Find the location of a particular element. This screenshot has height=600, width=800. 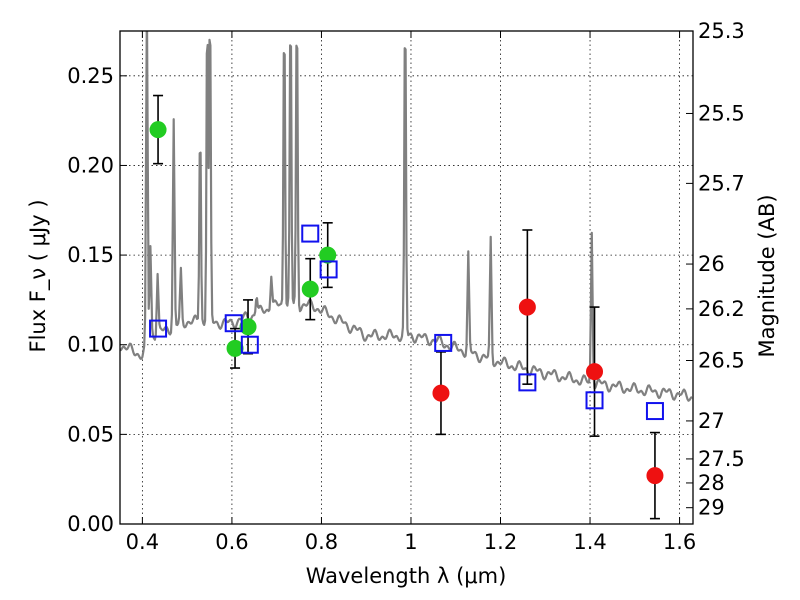

x-tick-label: 0.6 is located at coordinates (231, 542).